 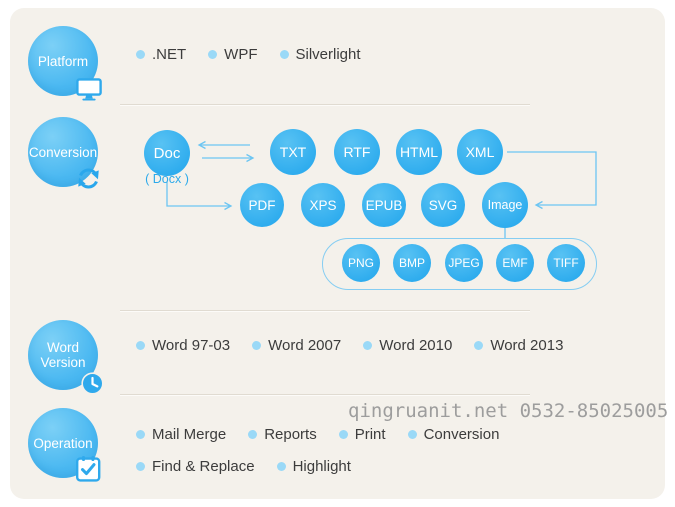 I want to click on list-item: Print, so click(x=362, y=434).